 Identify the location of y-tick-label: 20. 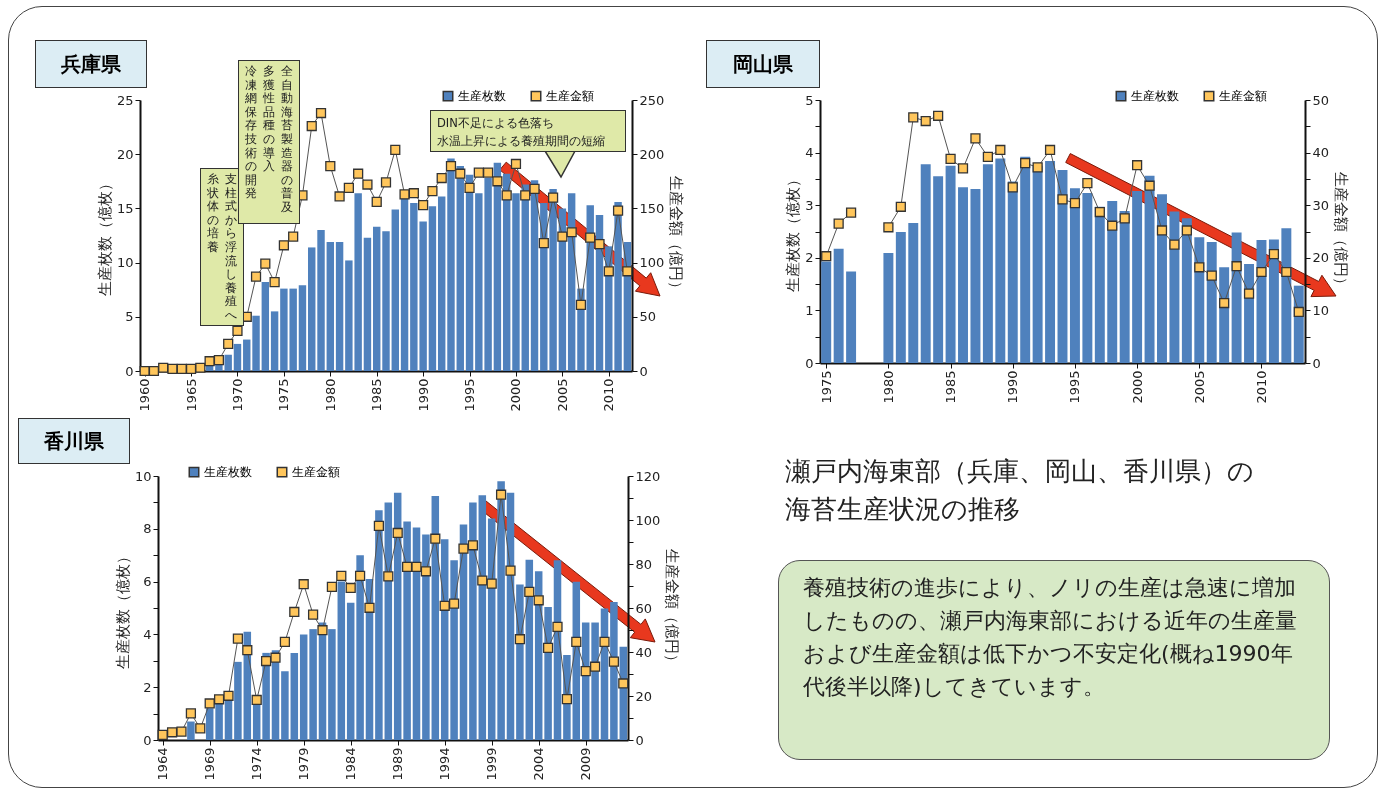
(125, 154).